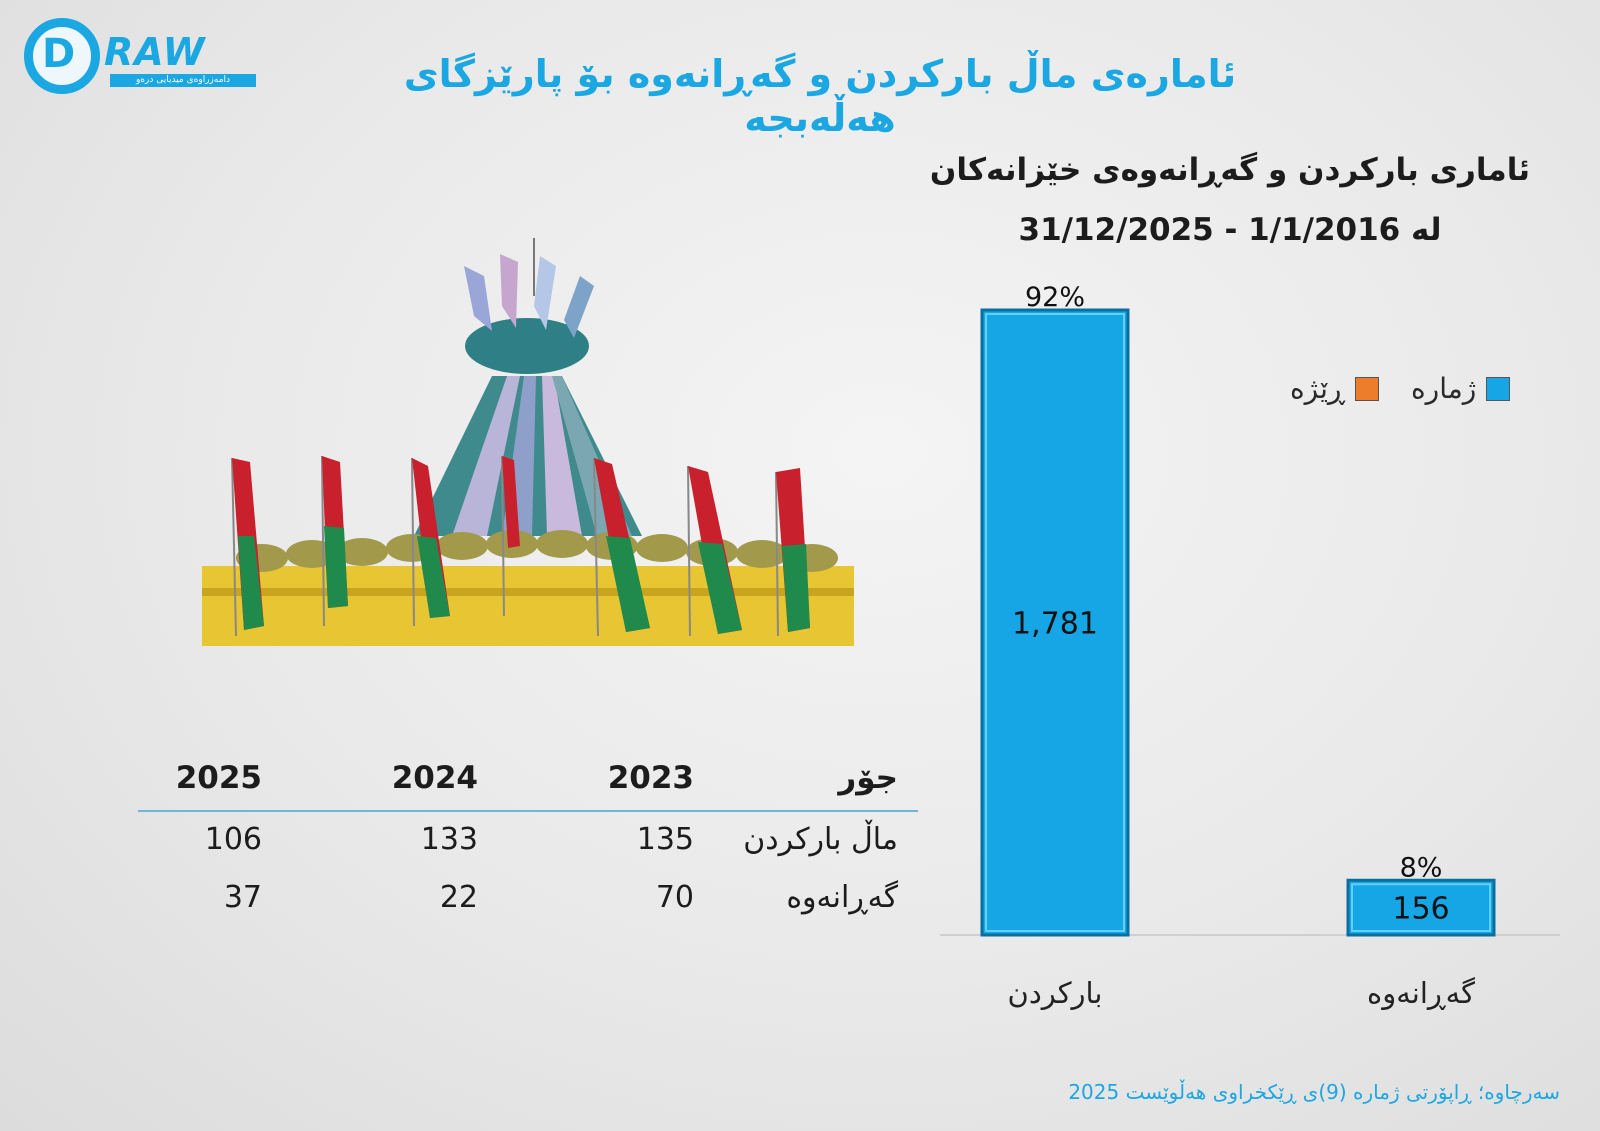  What do you see at coordinates (218, 778) in the screenshot?
I see `header-2025: 2025` at bounding box center [218, 778].